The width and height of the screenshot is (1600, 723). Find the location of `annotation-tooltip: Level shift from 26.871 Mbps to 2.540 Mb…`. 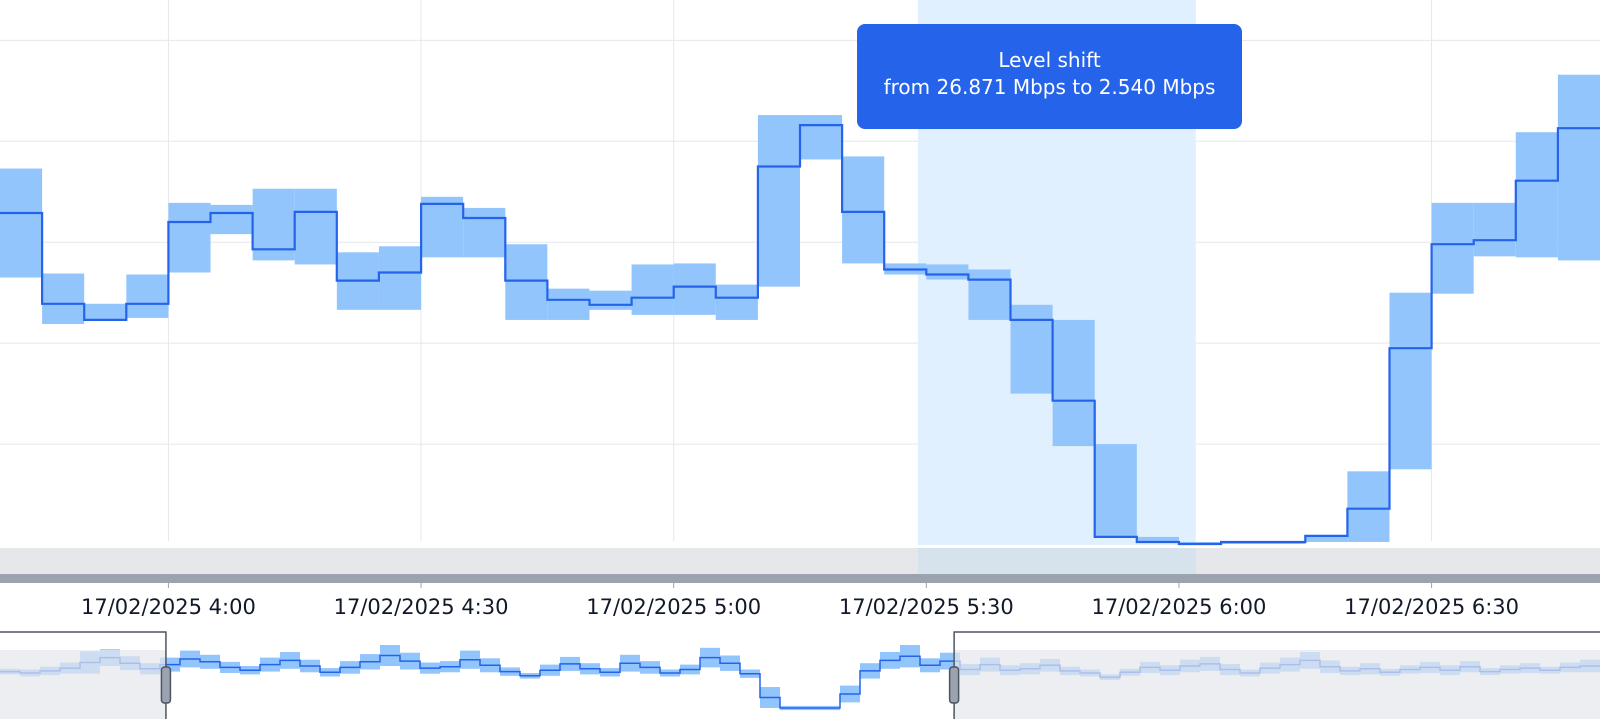

annotation-tooltip: Level shift from 26.871 Mbps to 2.540 Mb… is located at coordinates (1049, 76).